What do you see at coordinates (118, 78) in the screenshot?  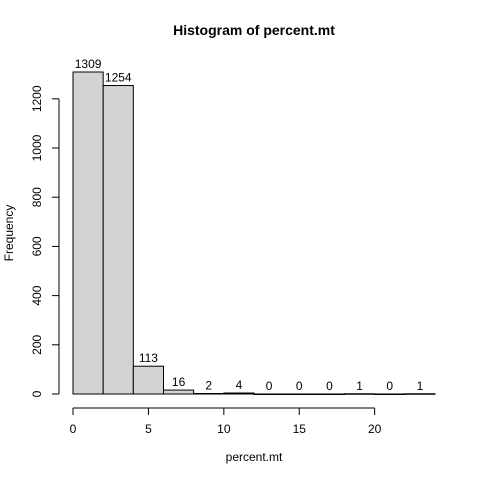 I see `bar-count-label: 1254` at bounding box center [118, 78].